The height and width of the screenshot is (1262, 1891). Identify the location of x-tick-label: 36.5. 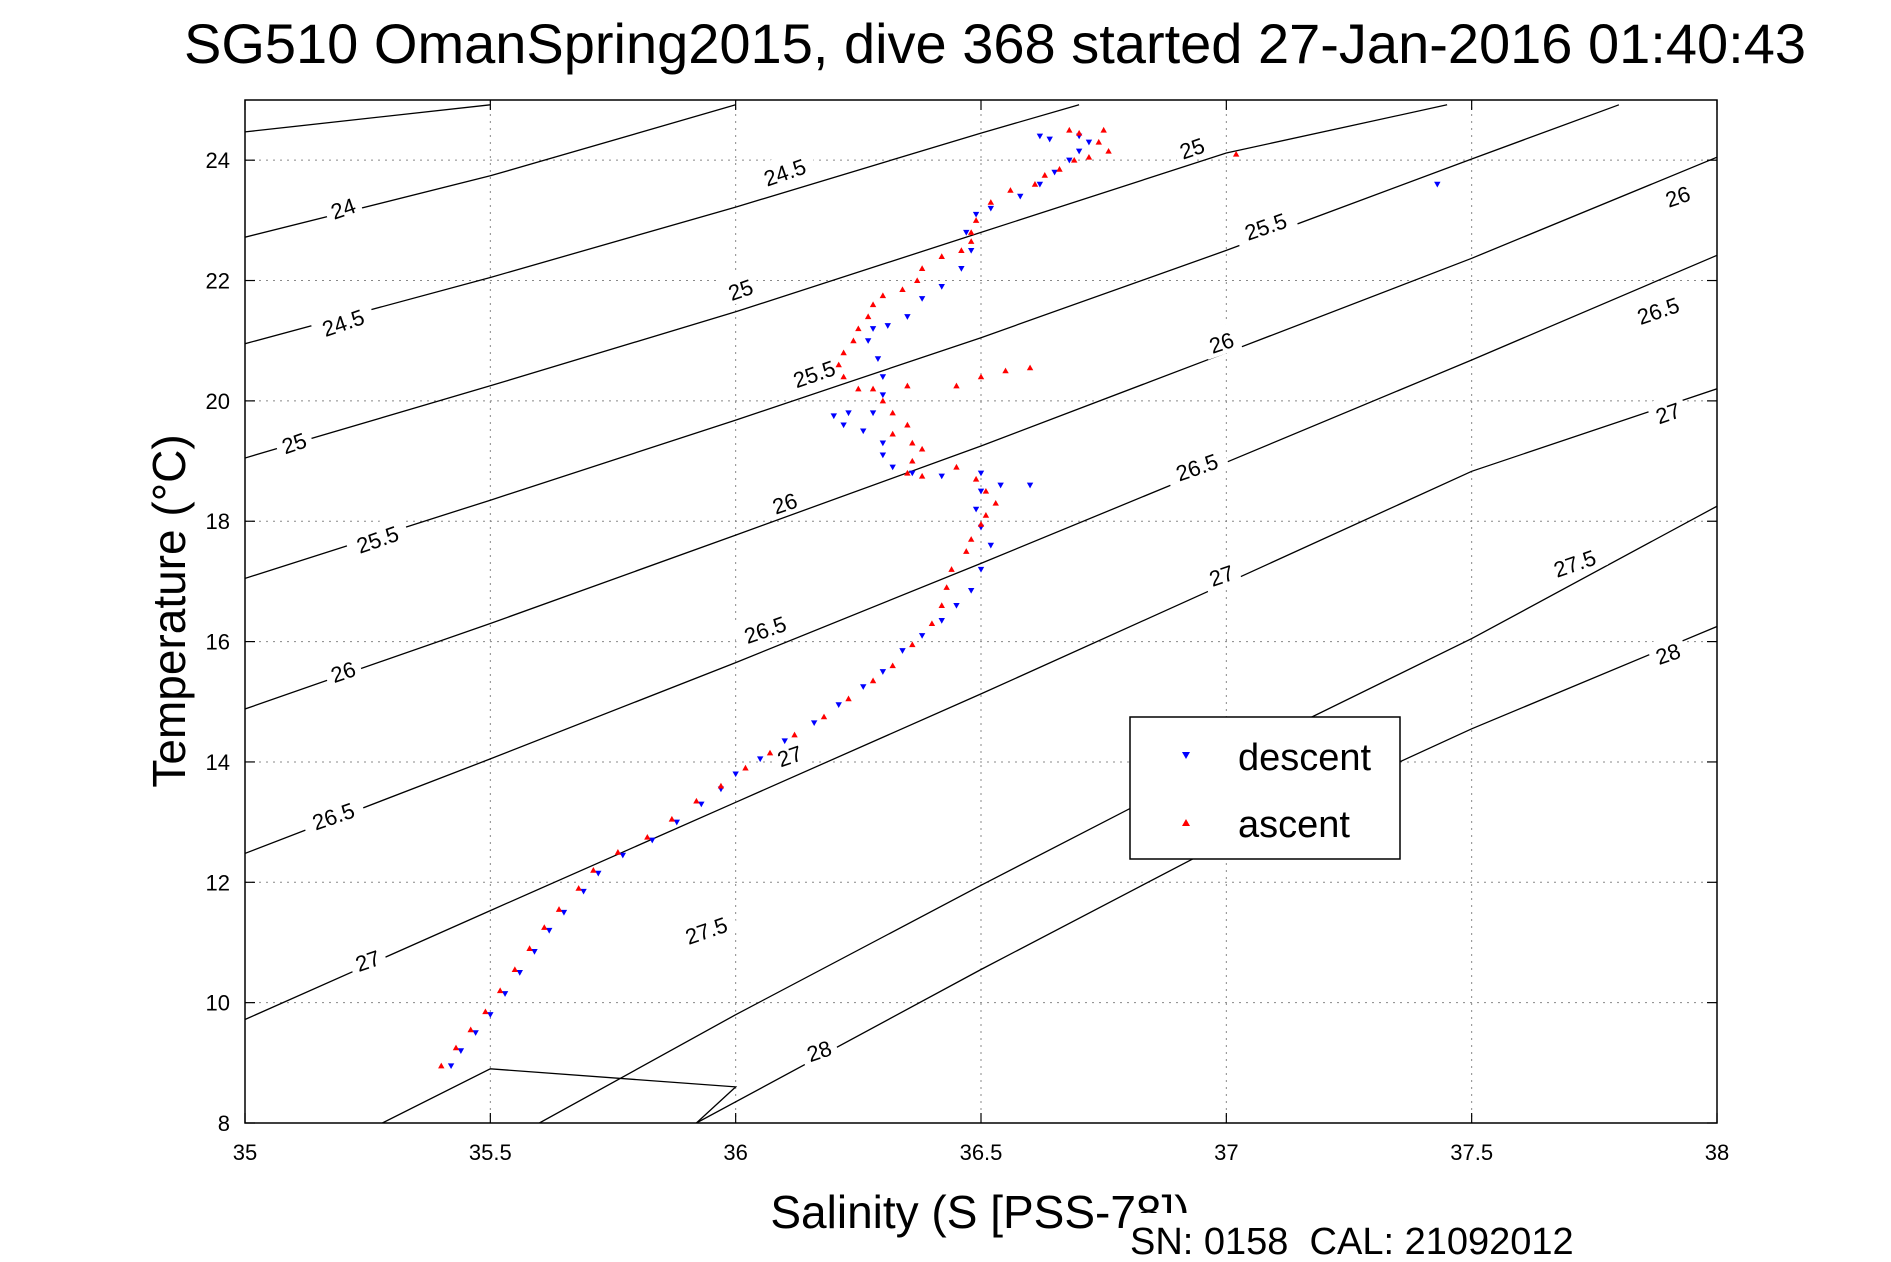
(981, 1152).